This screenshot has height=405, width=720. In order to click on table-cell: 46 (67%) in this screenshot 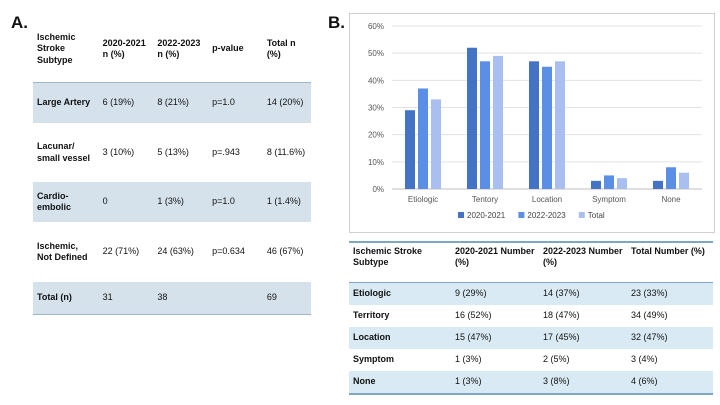, I will do `click(285, 251)`.